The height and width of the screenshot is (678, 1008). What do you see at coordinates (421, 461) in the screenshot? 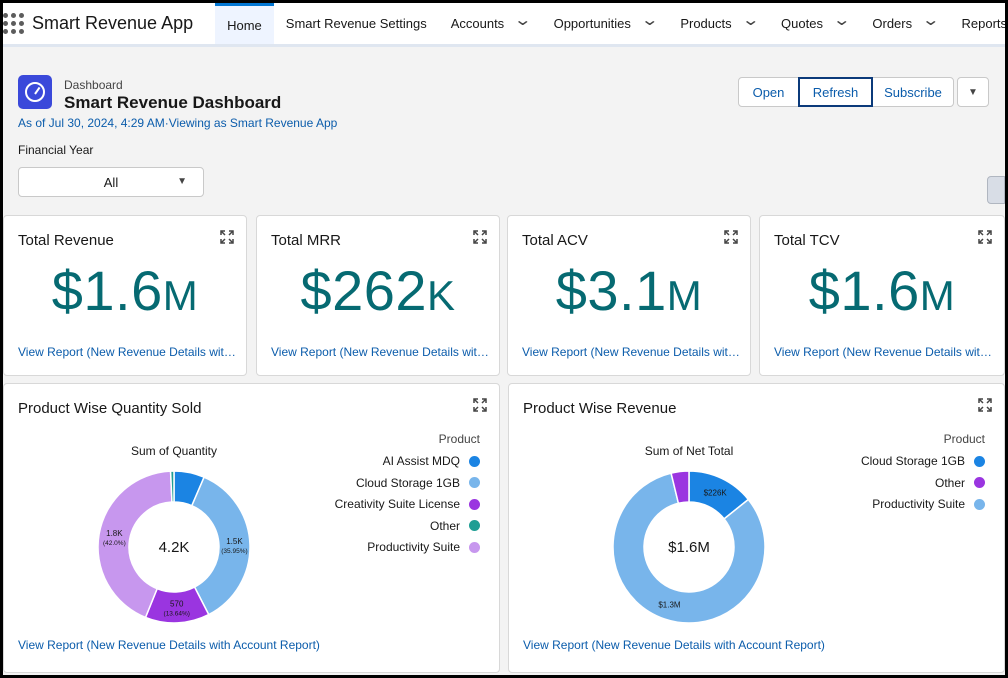
I see `legend-label: AI Assist MDQ` at bounding box center [421, 461].